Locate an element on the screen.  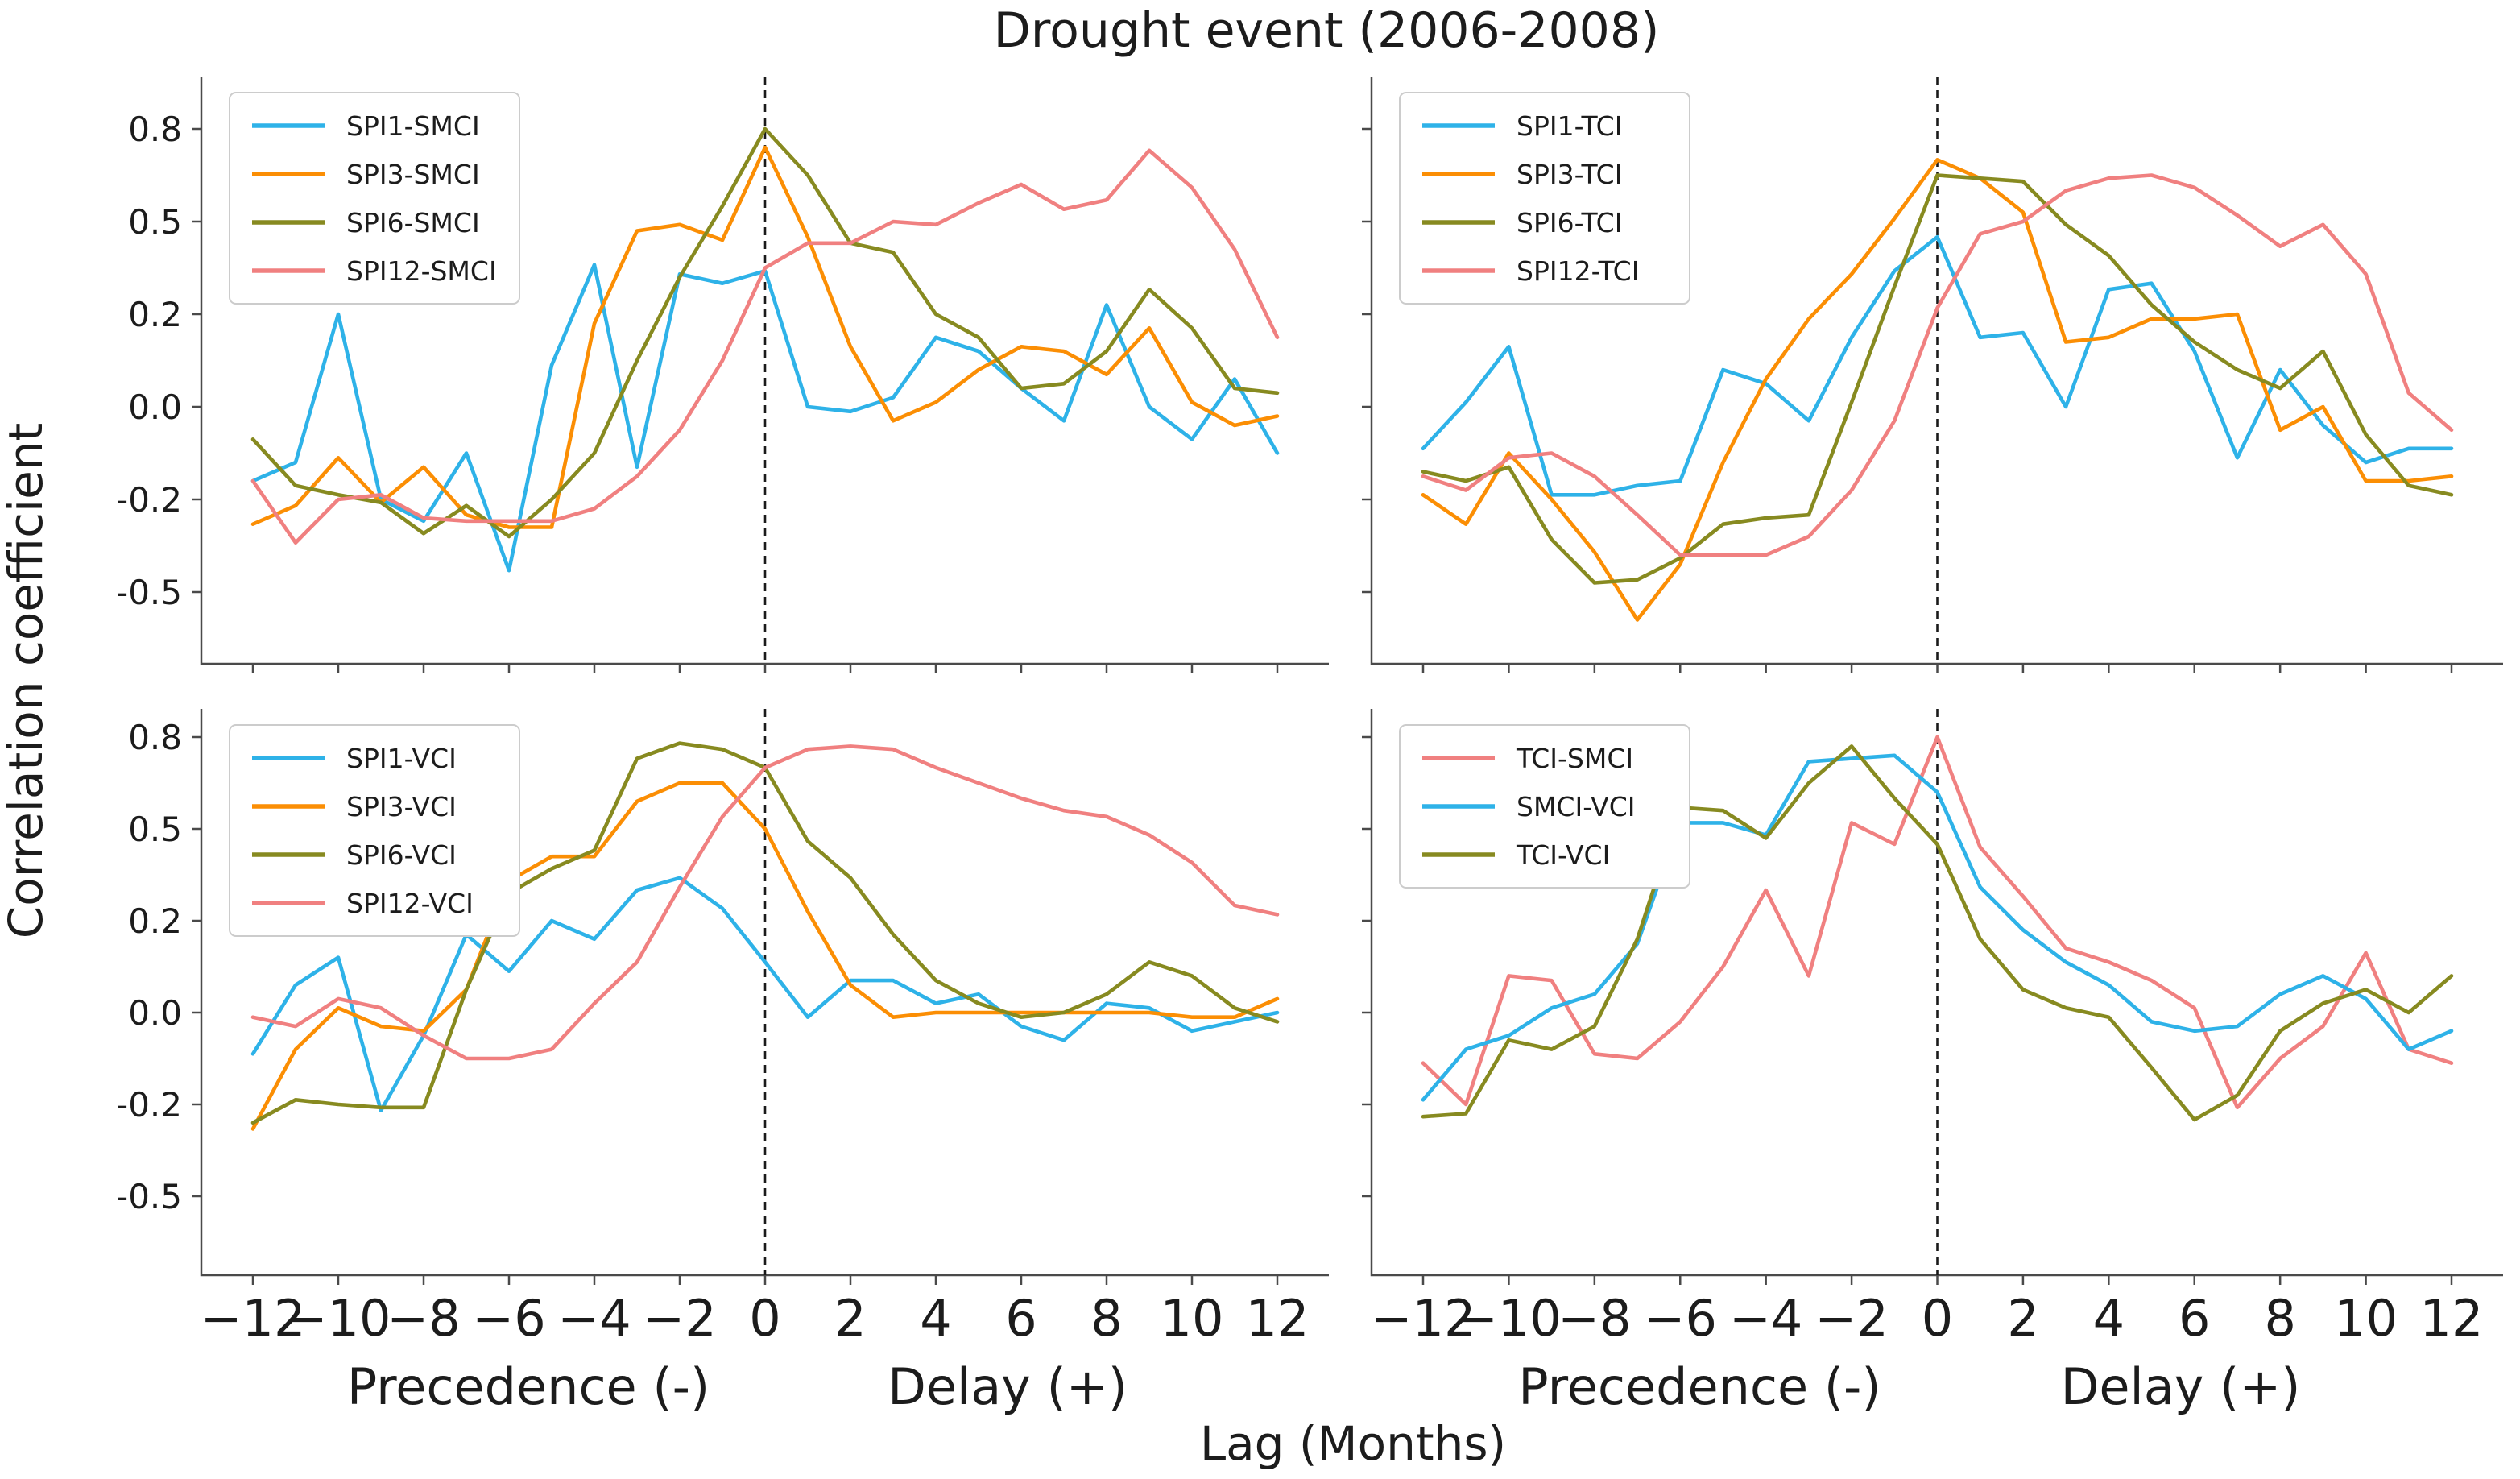
series-line-TCI-VCI is located at coordinates (1937, 933).